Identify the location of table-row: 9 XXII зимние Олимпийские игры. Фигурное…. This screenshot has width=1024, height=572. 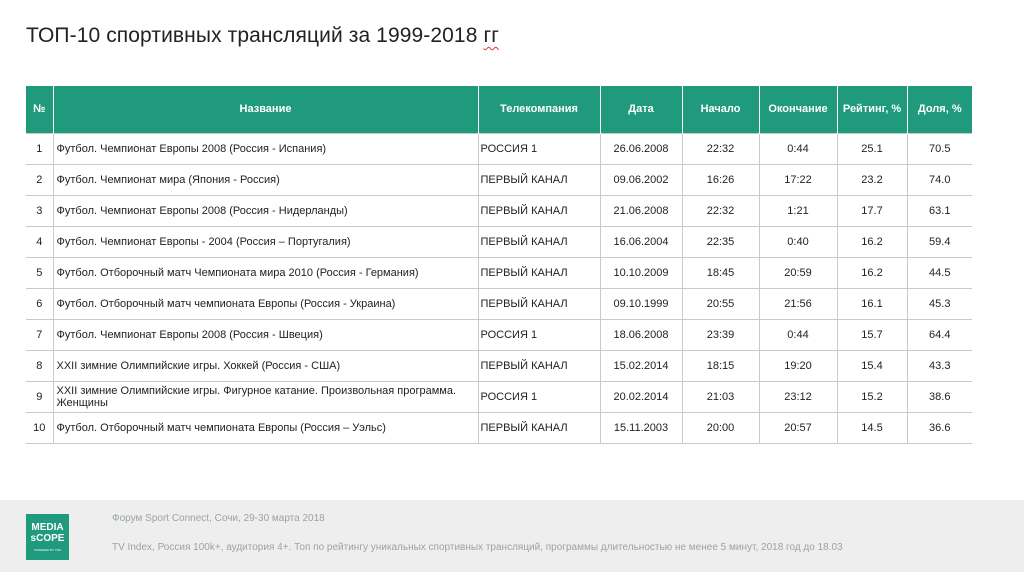
(499, 397).